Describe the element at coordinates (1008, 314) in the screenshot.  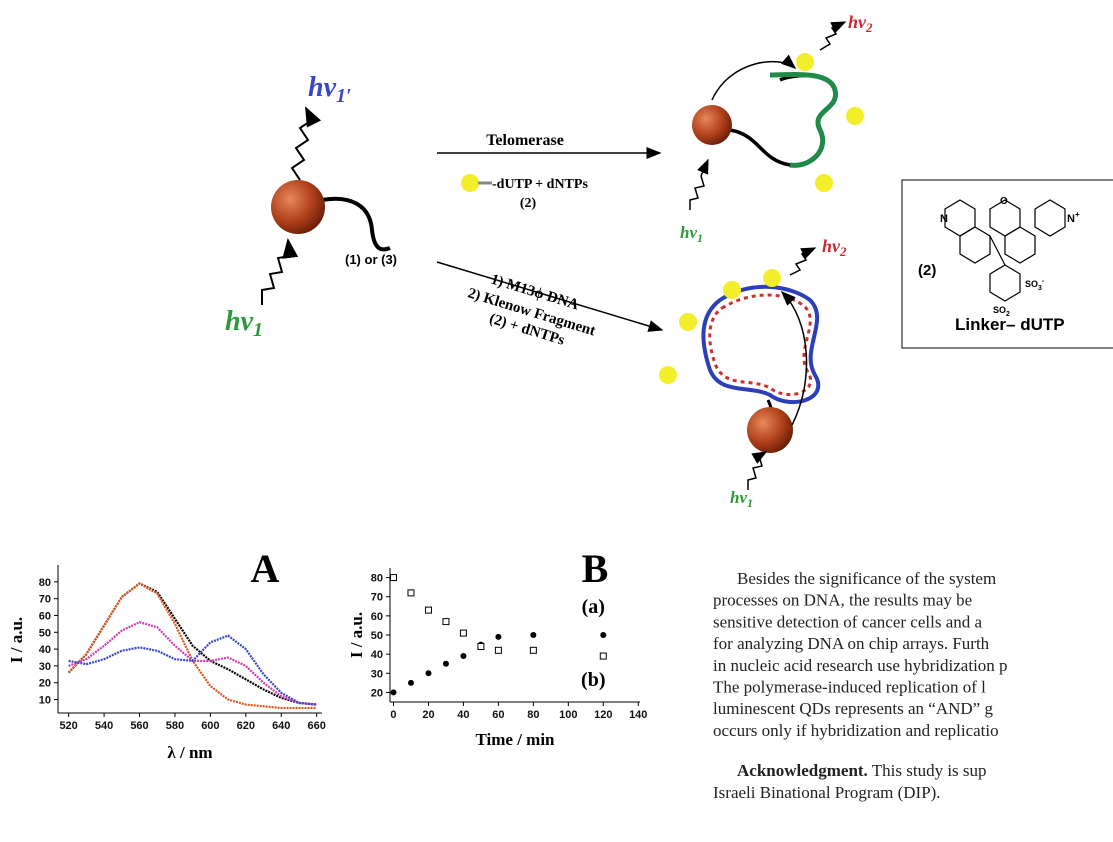
I see `group-sub: 2` at that location.